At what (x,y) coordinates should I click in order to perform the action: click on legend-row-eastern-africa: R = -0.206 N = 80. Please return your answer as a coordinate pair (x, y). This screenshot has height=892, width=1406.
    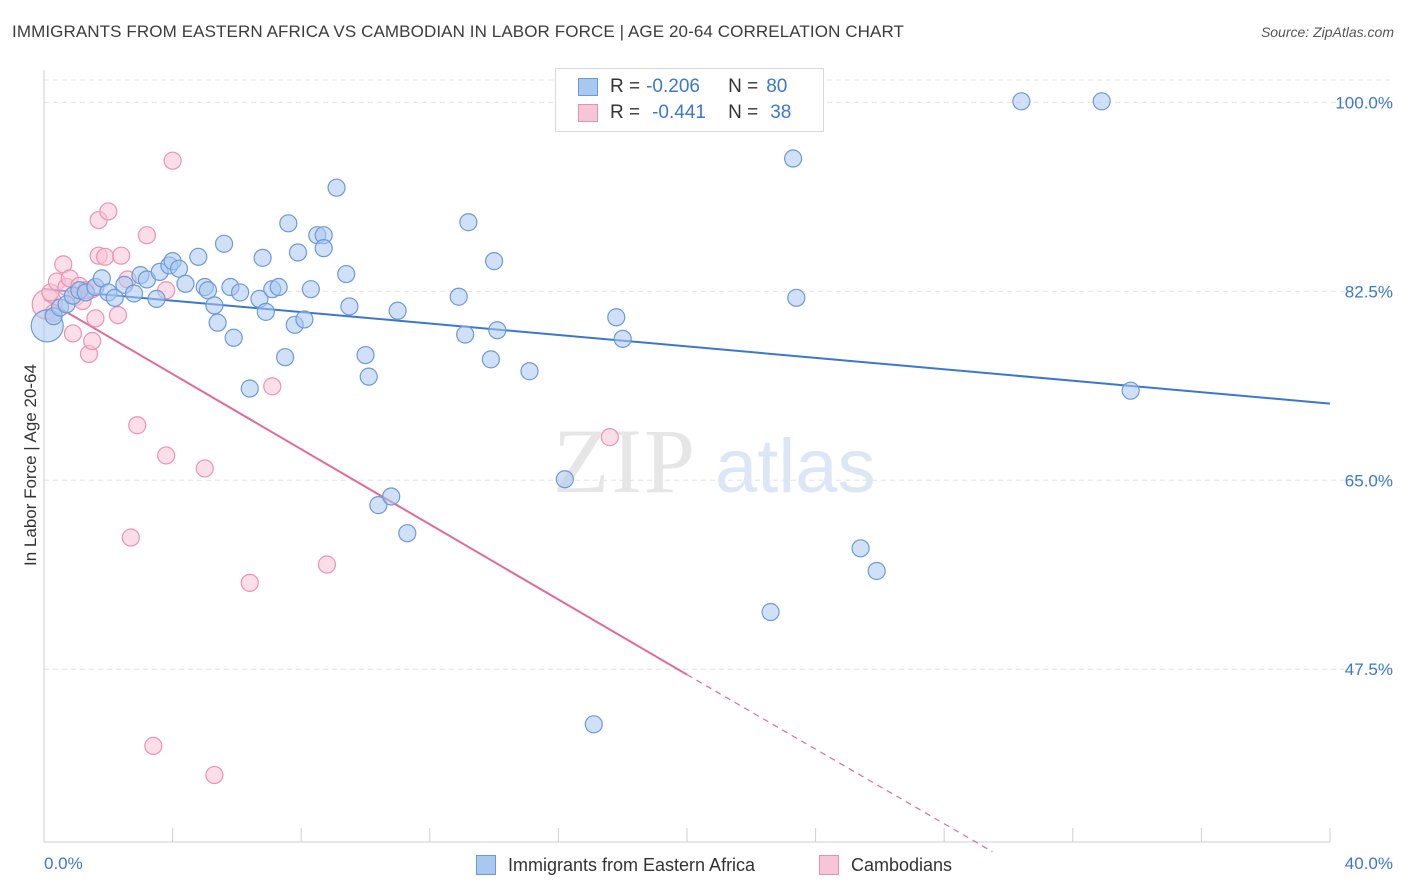
    Looking at the image, I should click on (682, 87).